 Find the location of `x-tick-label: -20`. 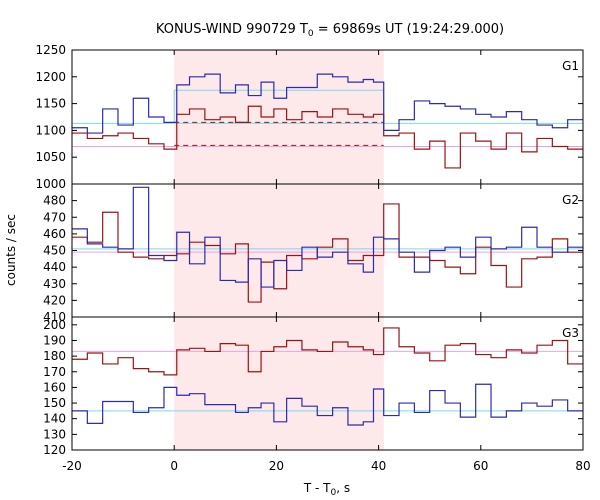

x-tick-label: -20 is located at coordinates (72, 466).